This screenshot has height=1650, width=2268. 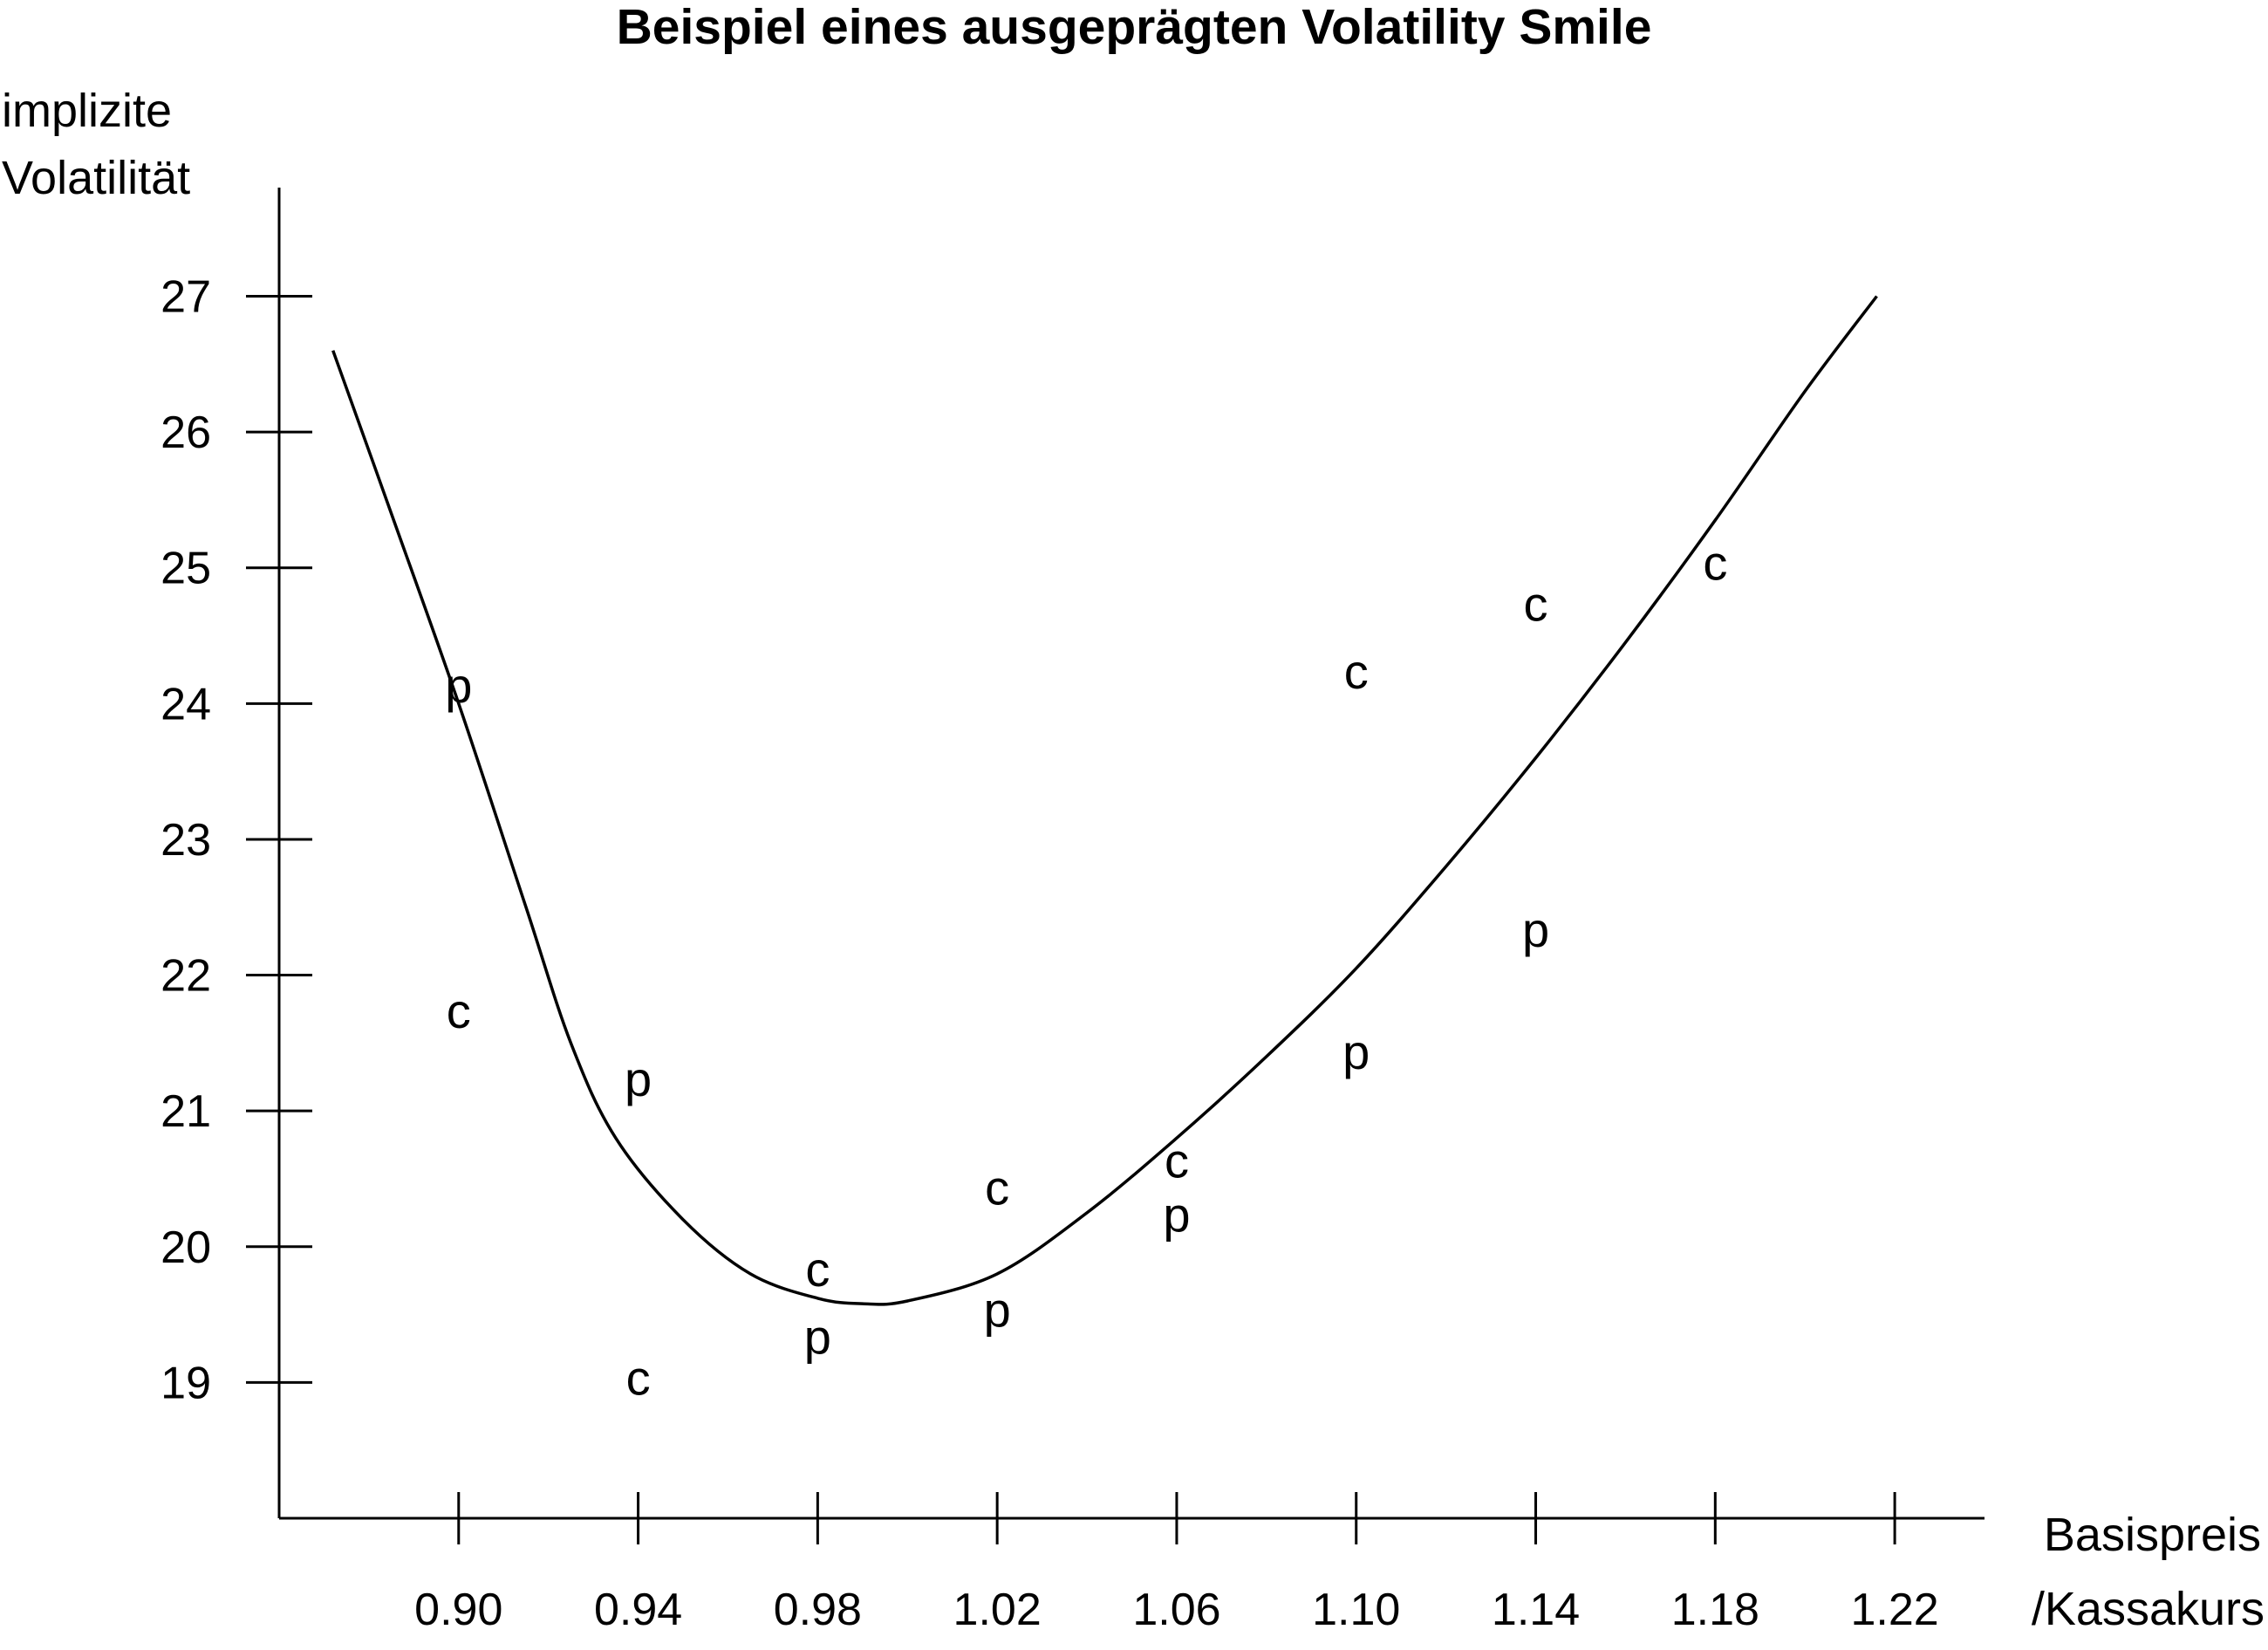 What do you see at coordinates (1176, 1563) in the screenshot?
I see `x-axis-ticks: 0.90 0.94 0.98 1.02 1.06 1.10 1.14 1.18 1.22` at bounding box center [1176, 1563].